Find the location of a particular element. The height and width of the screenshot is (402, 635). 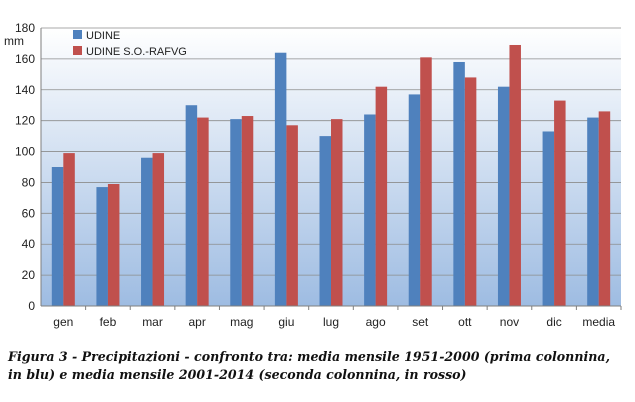

y-tick-label: 160 is located at coordinates (25, 59).